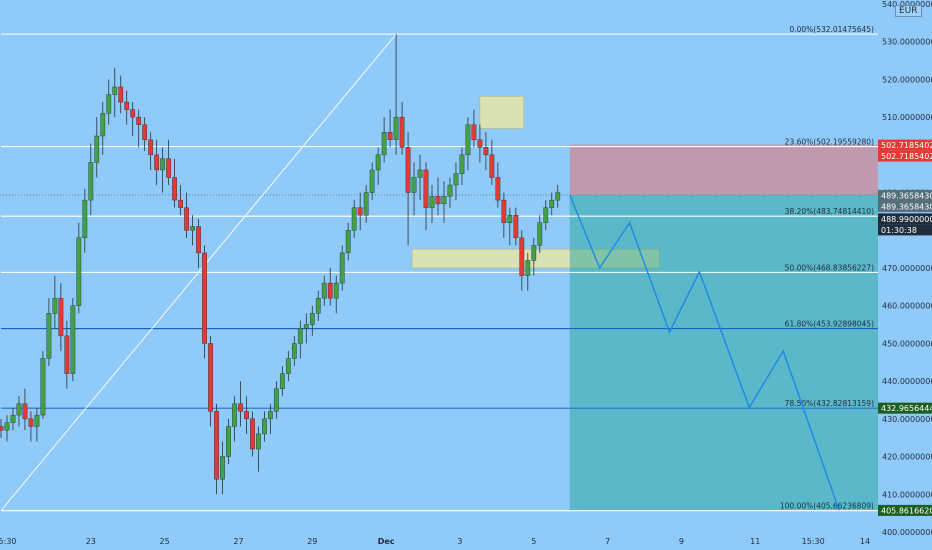 The width and height of the screenshot is (932, 550). What do you see at coordinates (905, 230) in the screenshot?
I see `price-tag: 01:30:38` at bounding box center [905, 230].